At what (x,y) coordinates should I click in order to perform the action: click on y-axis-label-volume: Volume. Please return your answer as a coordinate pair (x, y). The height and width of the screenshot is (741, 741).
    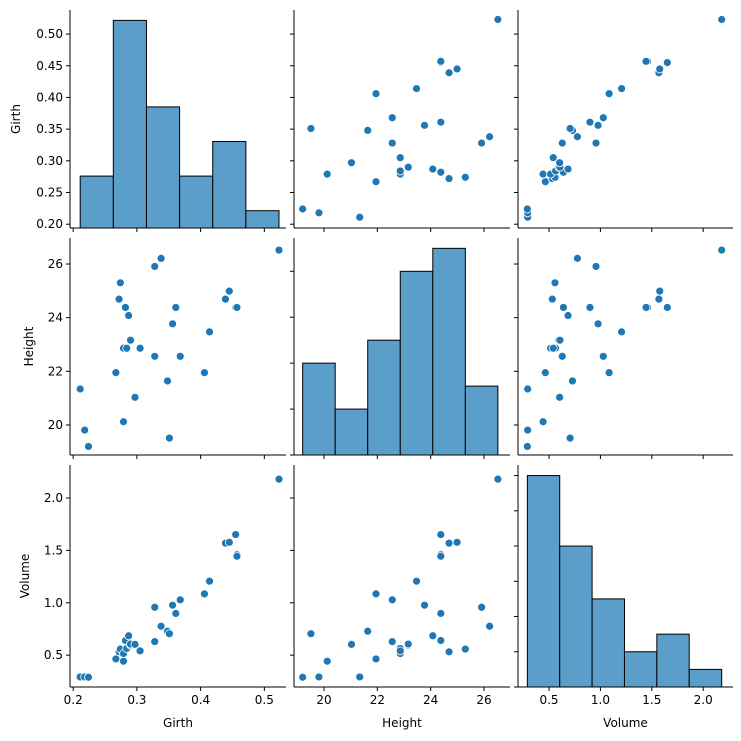
    Looking at the image, I should click on (25, 576).